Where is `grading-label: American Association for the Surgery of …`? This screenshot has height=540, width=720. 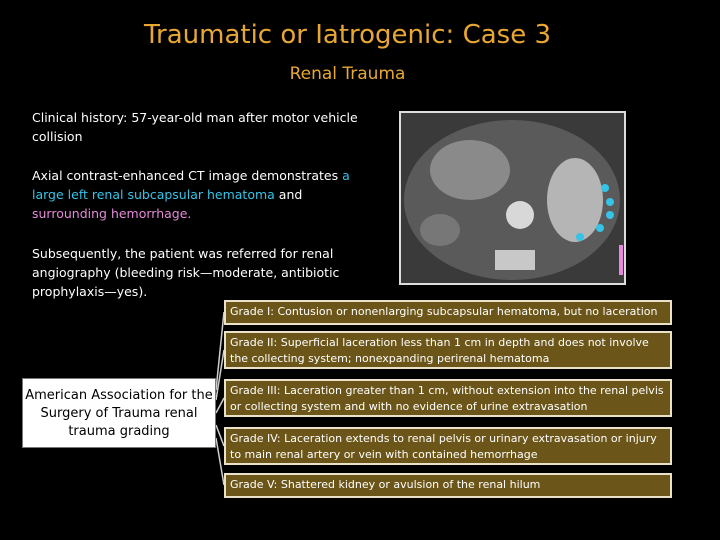 grading-label: American Association for the Surgery of … is located at coordinates (119, 413).